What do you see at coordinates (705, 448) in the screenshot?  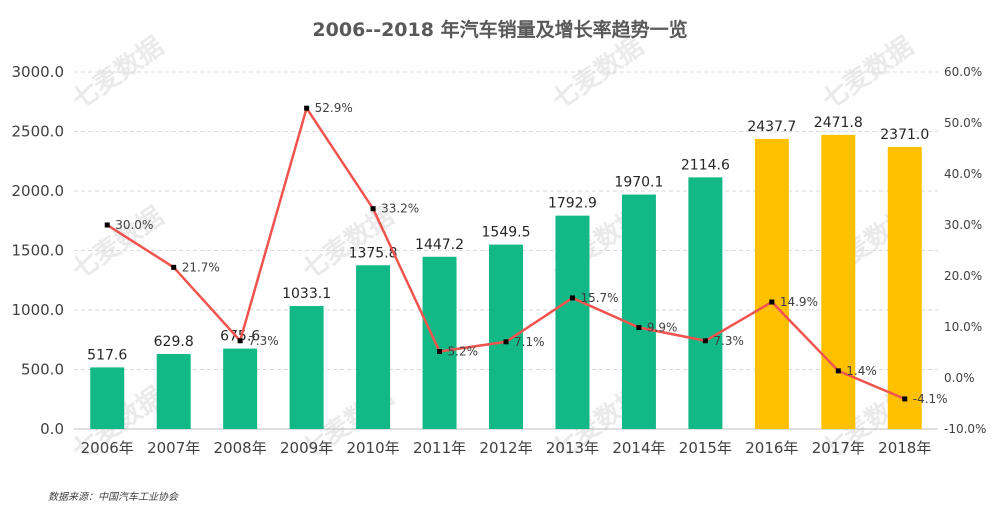 I see `x-tick-label: 2015年` at bounding box center [705, 448].